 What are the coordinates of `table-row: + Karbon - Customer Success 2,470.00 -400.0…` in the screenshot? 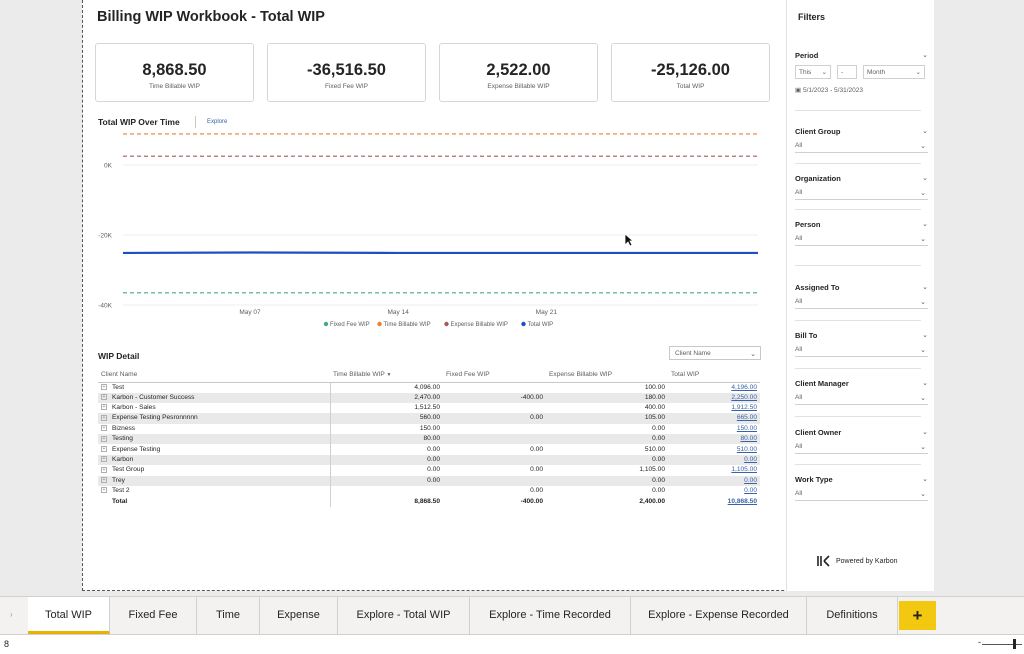 It's located at (429, 397).